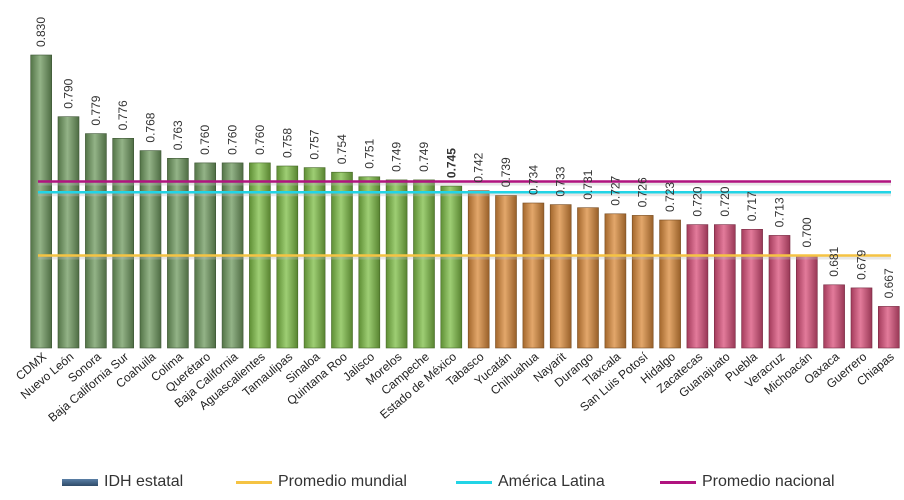  I want to click on value-label-tamaulipas: 0.758, so click(287, 143).